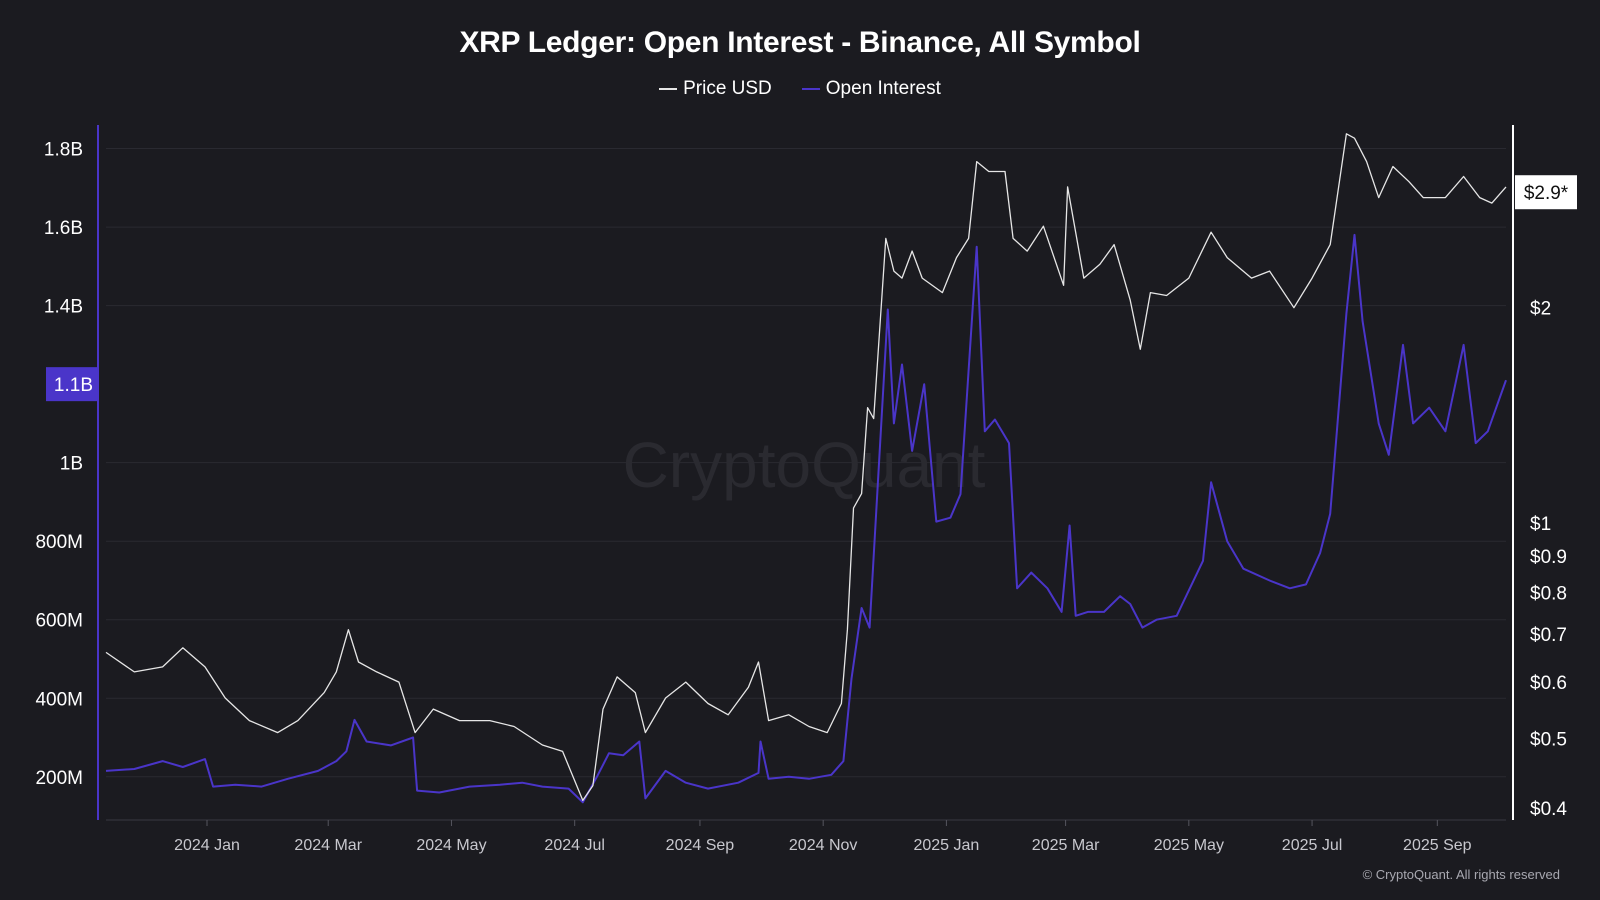  I want to click on x-tick-label: 2024 Nov, so click(823, 845).